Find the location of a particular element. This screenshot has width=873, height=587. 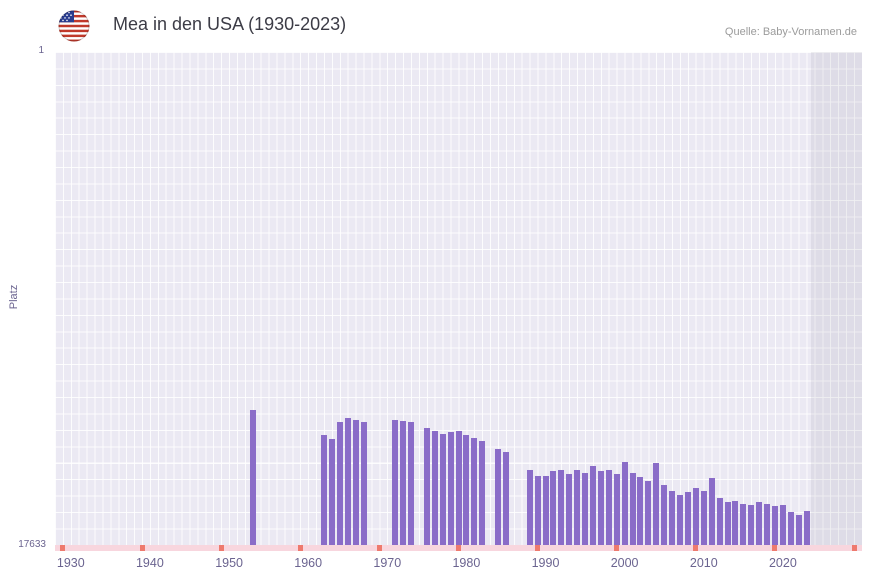

bar-1964 is located at coordinates (339, 483).